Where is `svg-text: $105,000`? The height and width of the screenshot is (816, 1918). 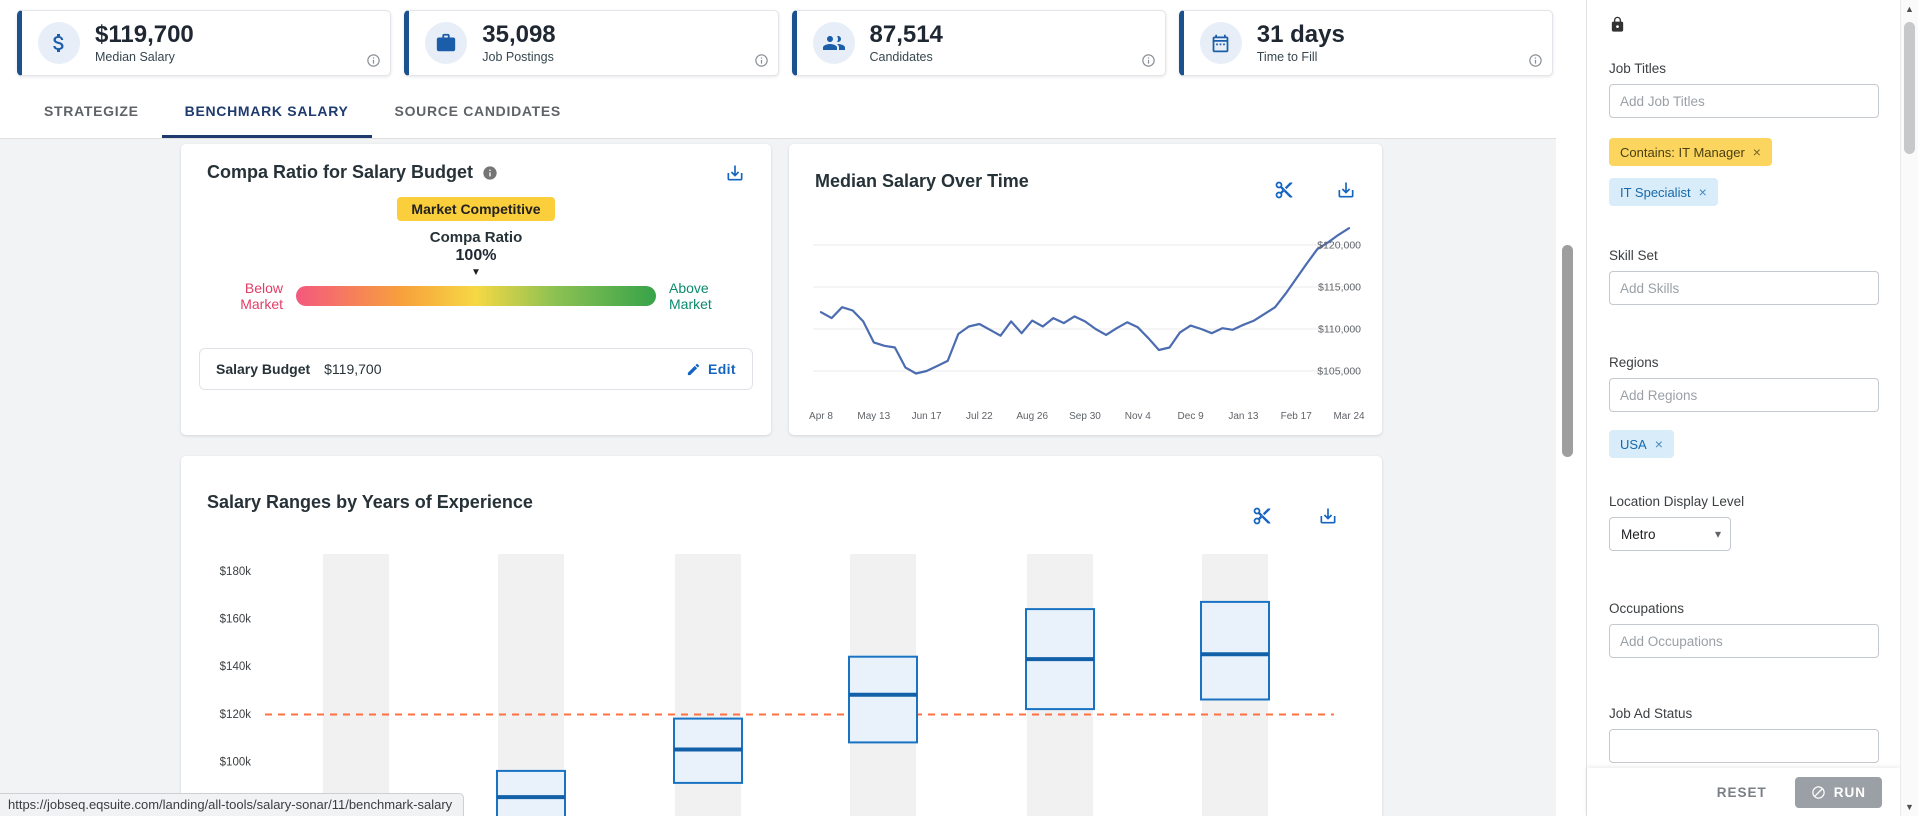
svg-text: $105,000 is located at coordinates (1339, 372).